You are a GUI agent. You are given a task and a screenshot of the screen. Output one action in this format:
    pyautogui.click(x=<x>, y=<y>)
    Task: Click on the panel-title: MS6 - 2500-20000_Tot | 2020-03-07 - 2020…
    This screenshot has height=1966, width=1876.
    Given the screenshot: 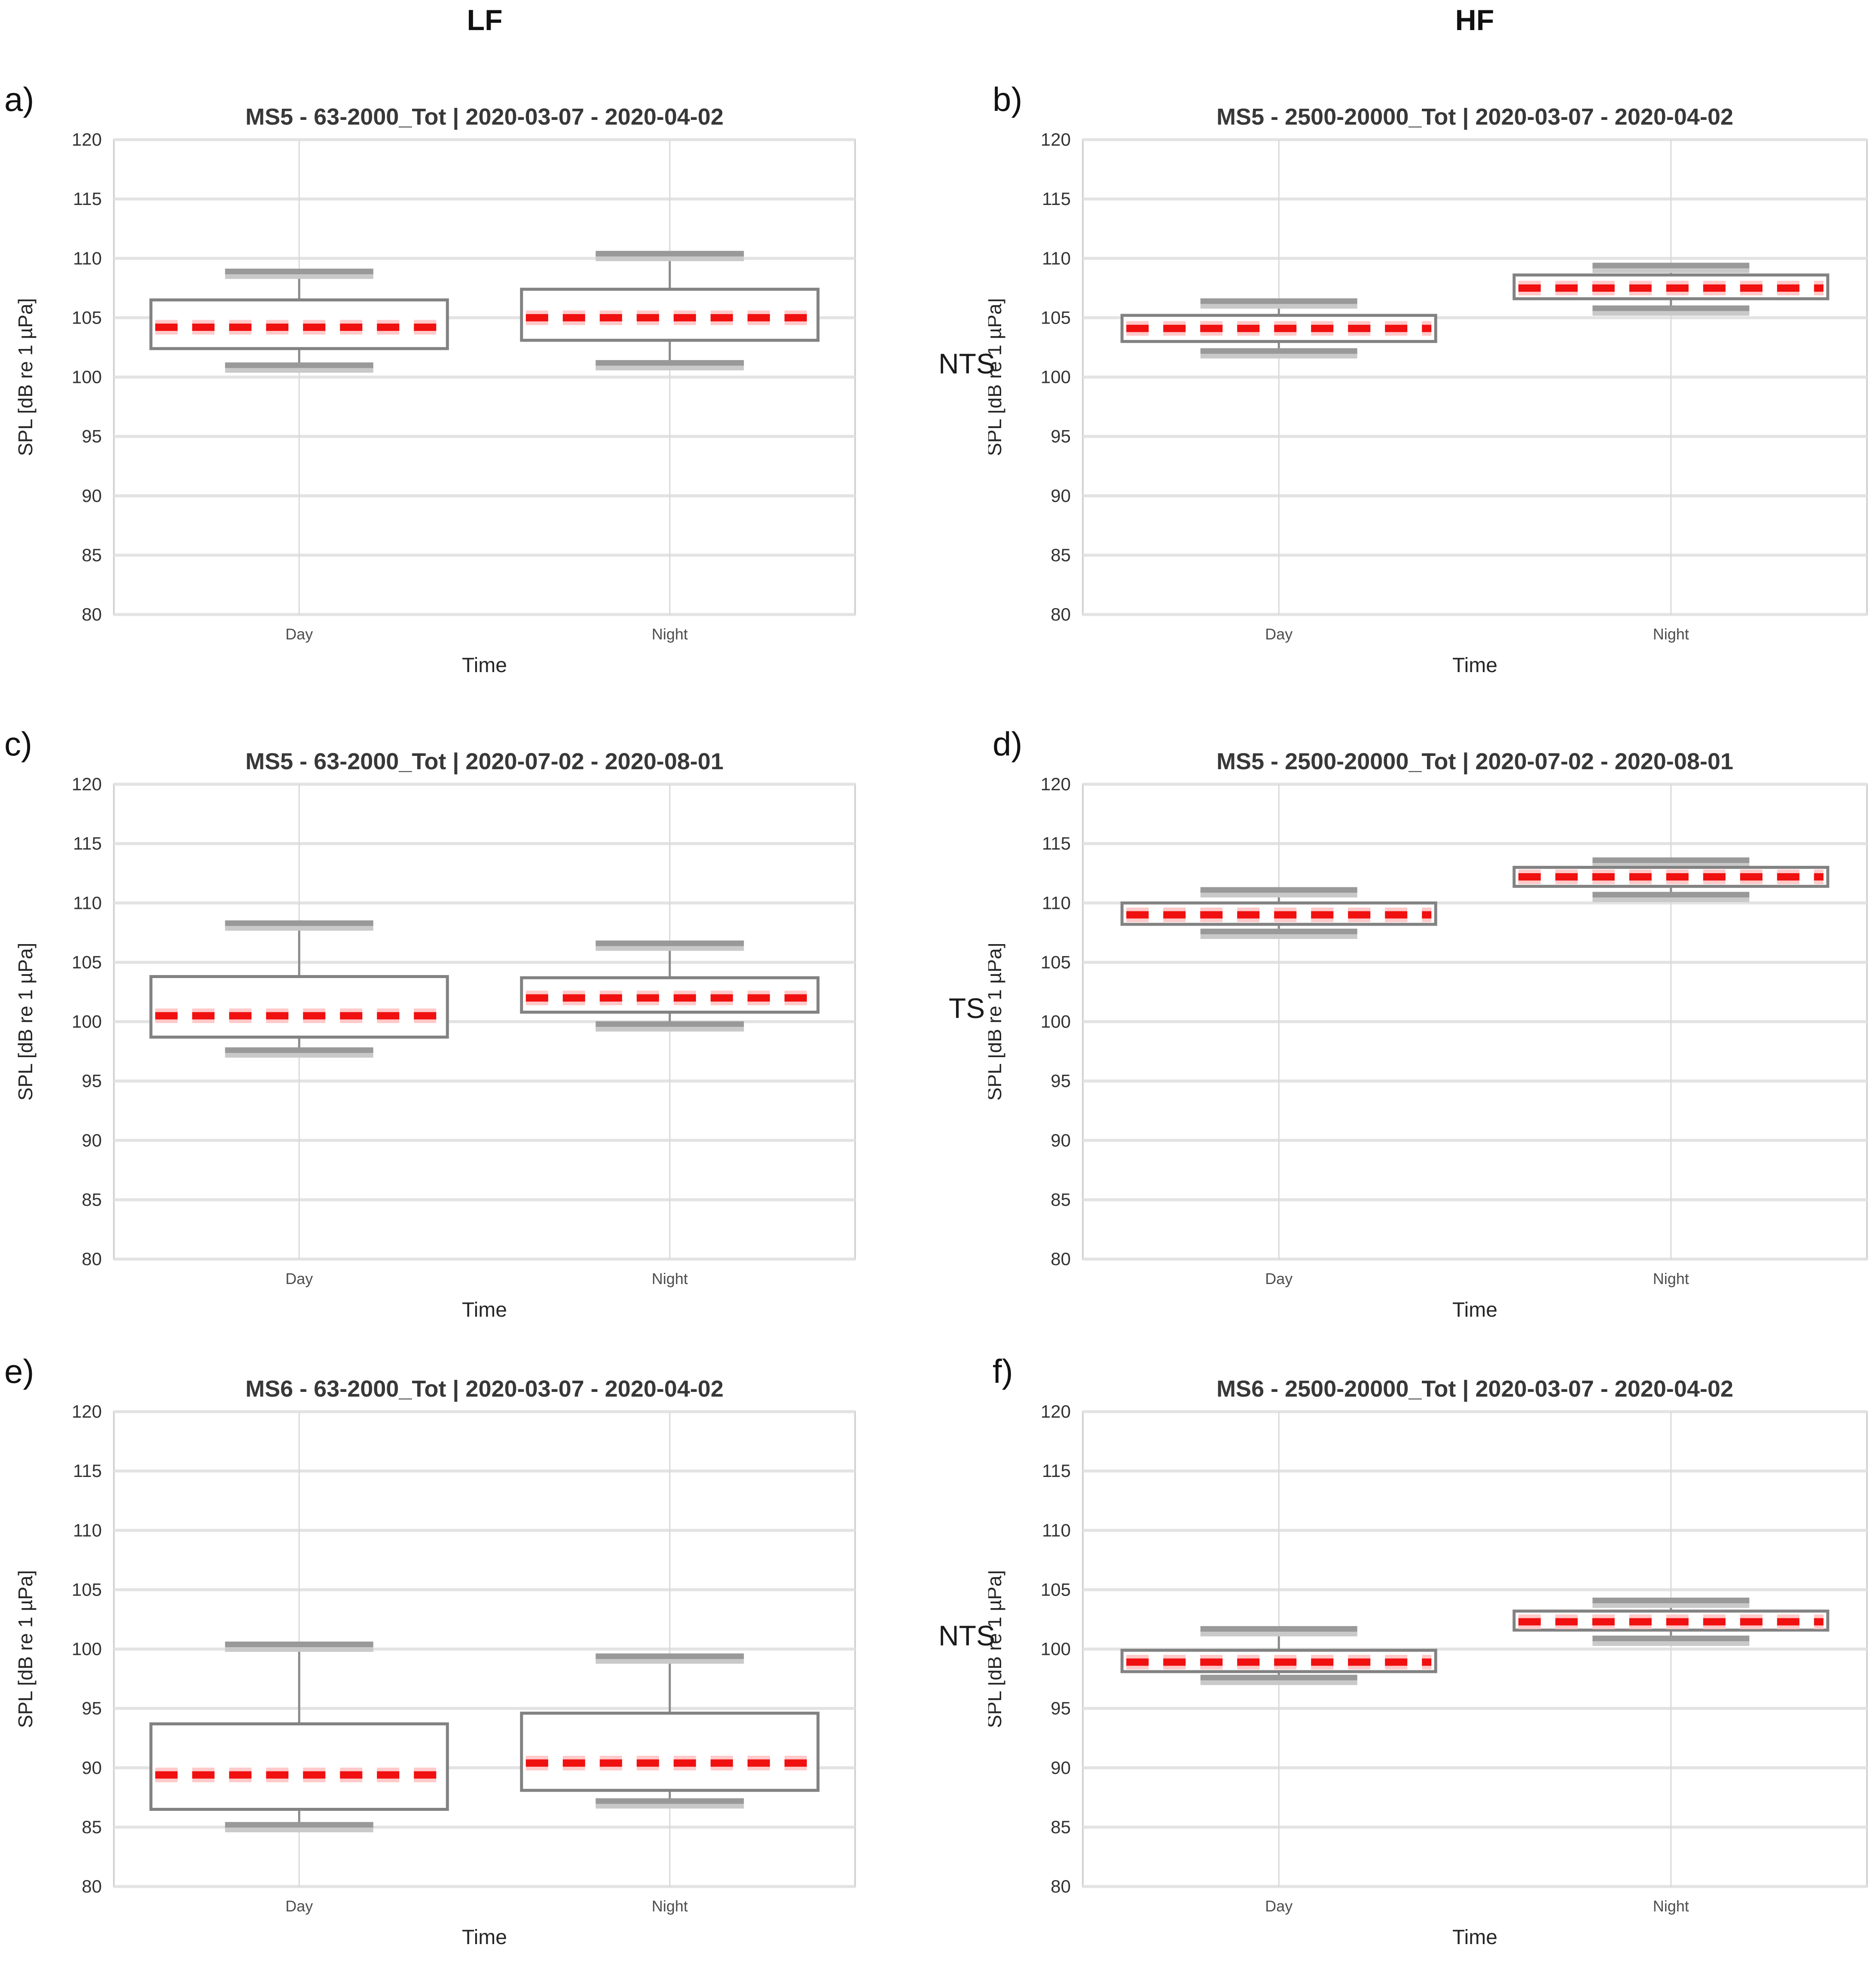 What is the action you would take?
    pyautogui.click(x=1474, y=1389)
    